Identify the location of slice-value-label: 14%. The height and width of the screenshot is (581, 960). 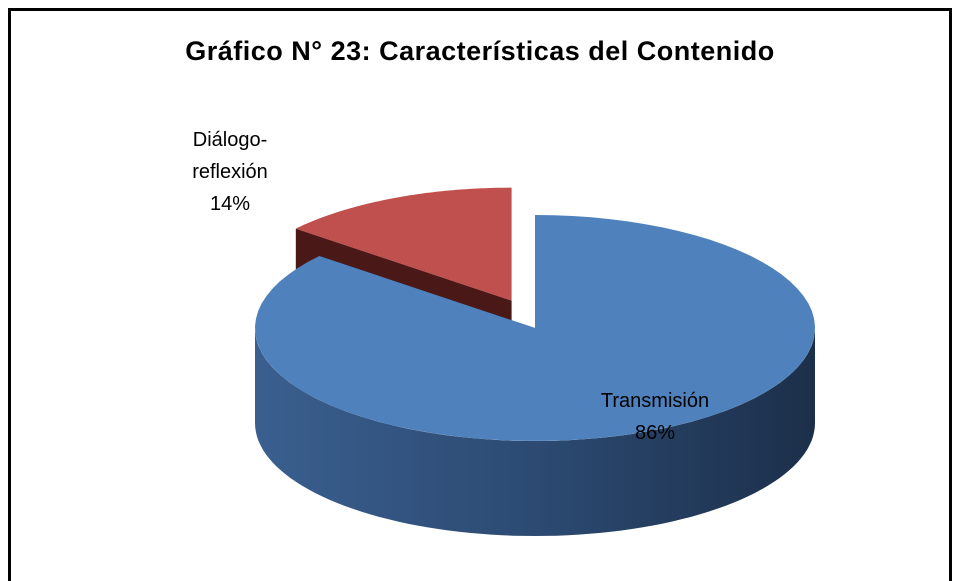
(230, 204).